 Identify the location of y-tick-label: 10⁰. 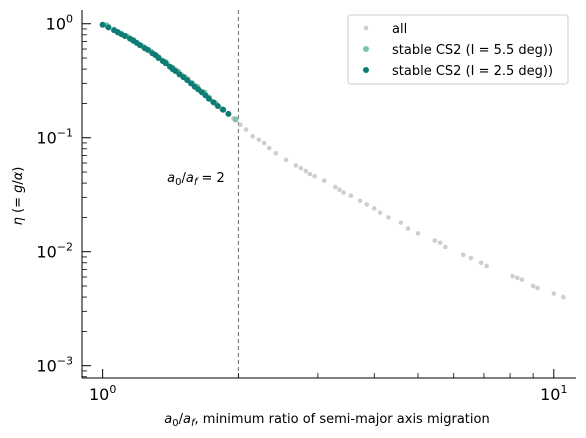
(59, 23).